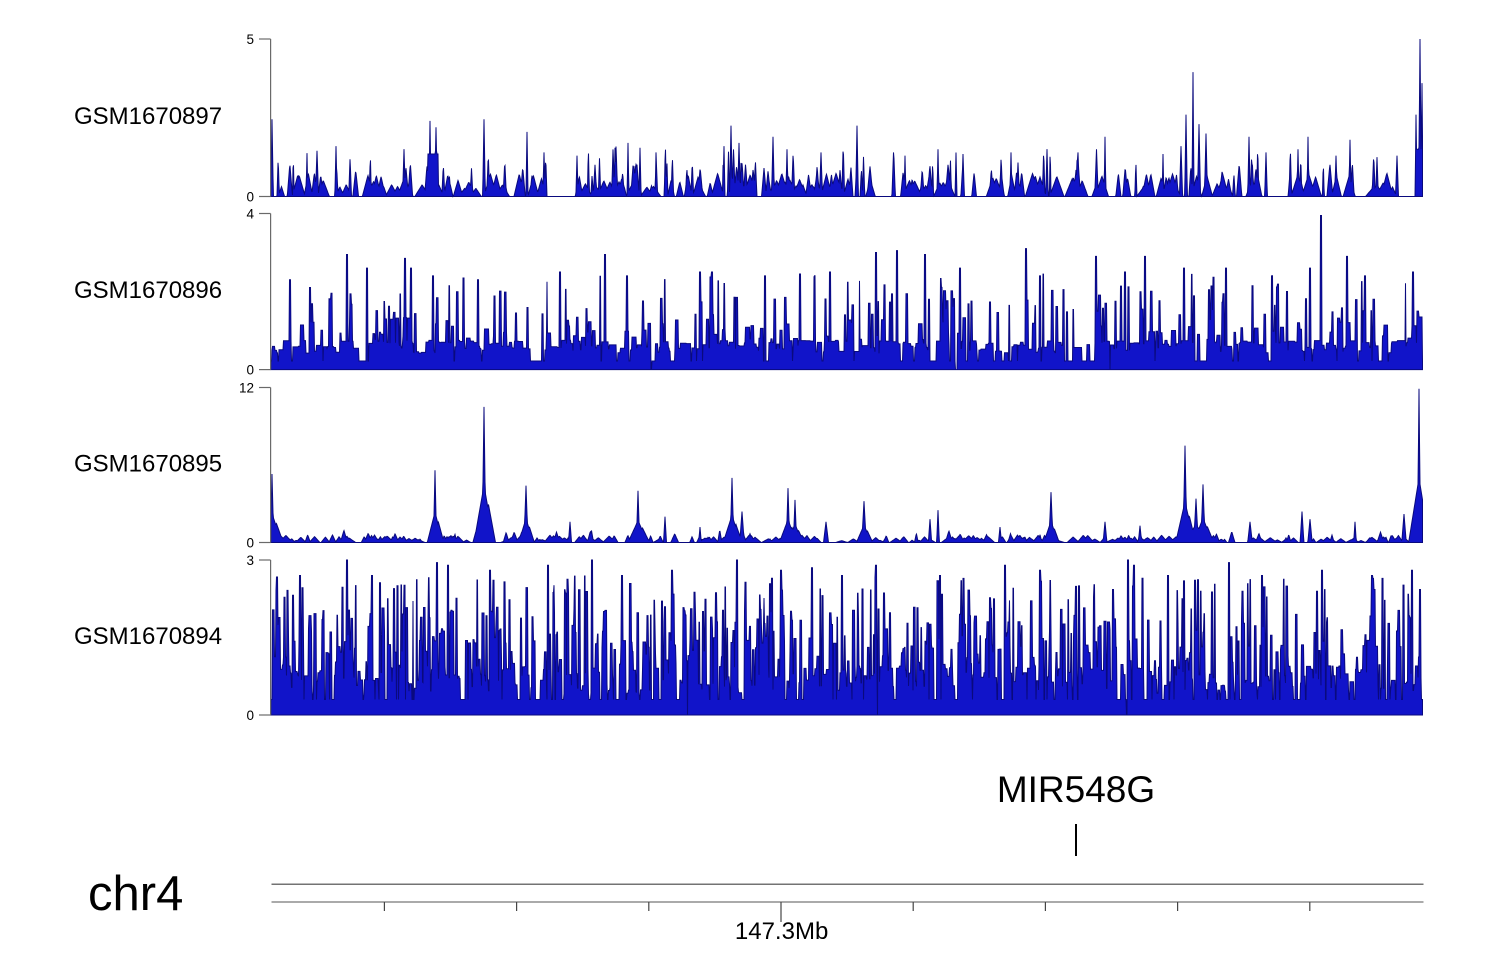  I want to click on svg-text: GSM1670895, so click(148, 464).